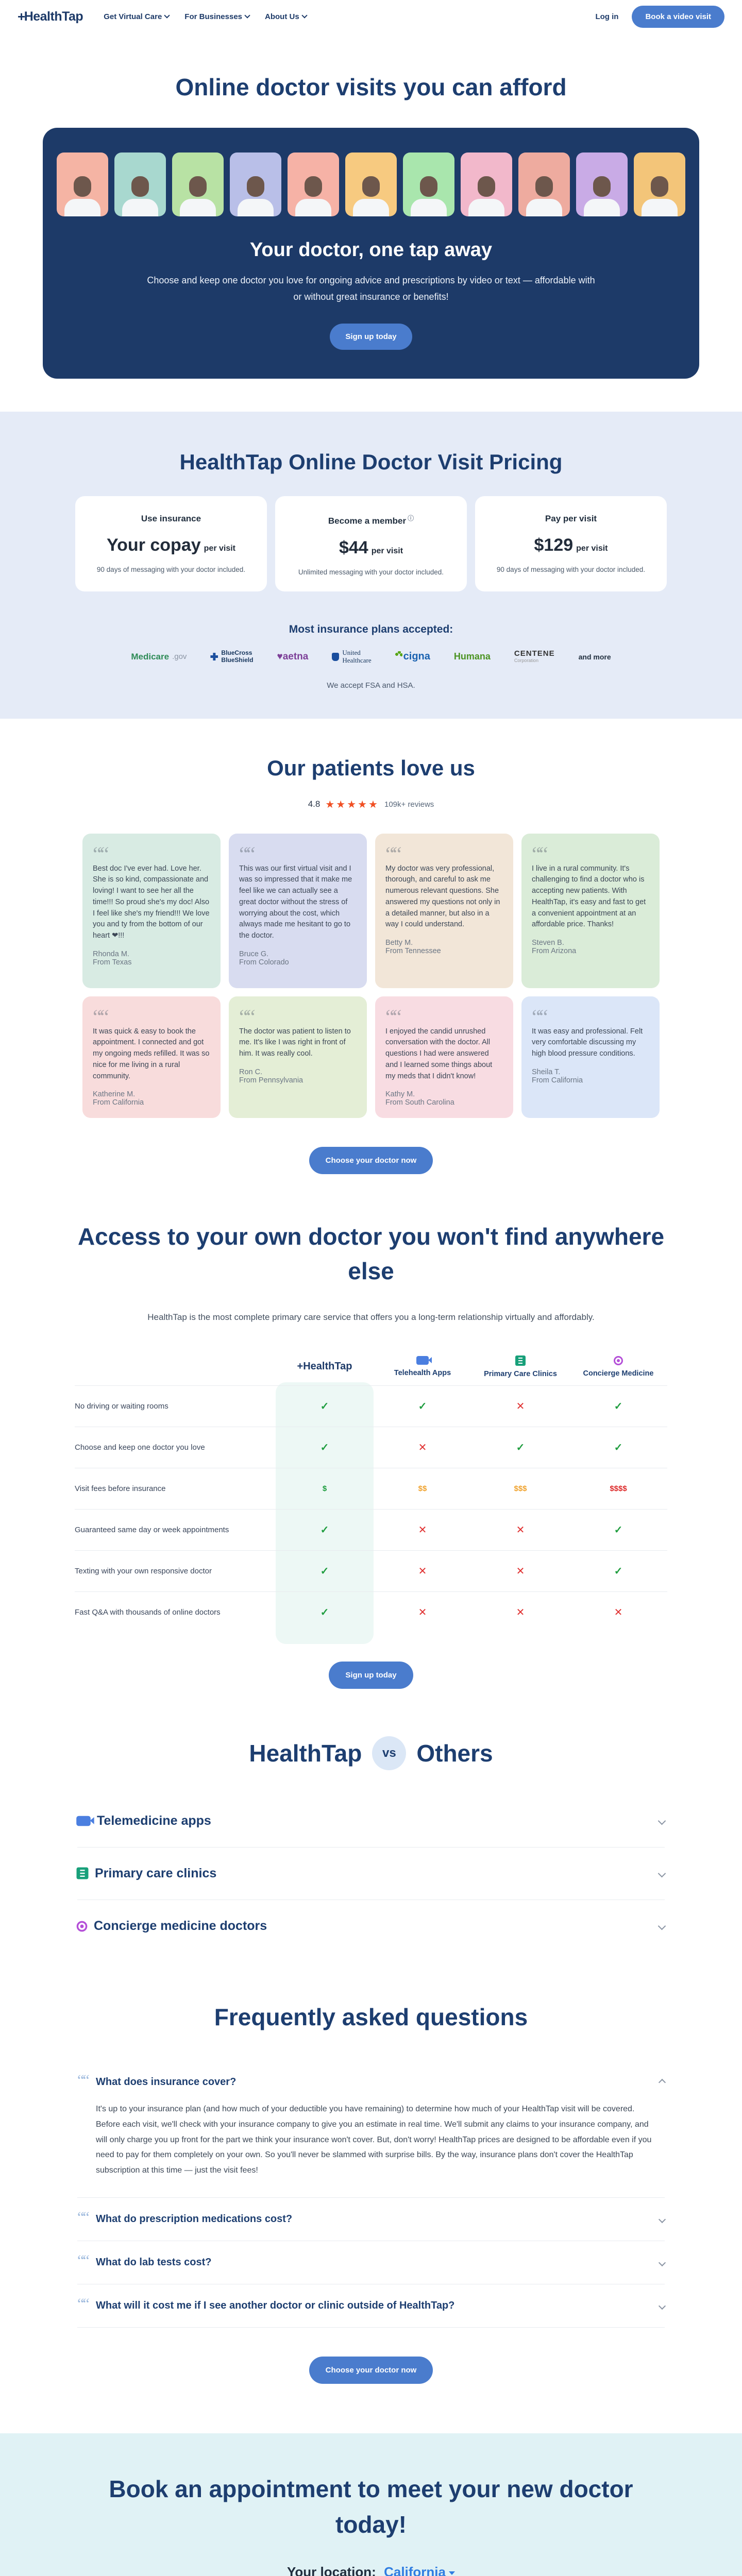 The height and width of the screenshot is (2576, 742). I want to click on nav-for-businesses: For Businesses, so click(217, 16).